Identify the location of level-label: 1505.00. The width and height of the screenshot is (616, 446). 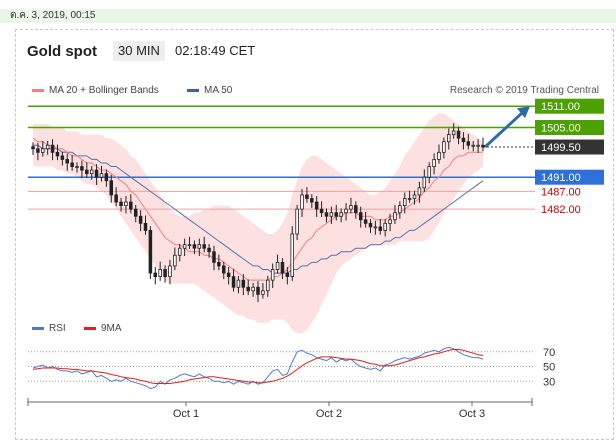
(561, 129).